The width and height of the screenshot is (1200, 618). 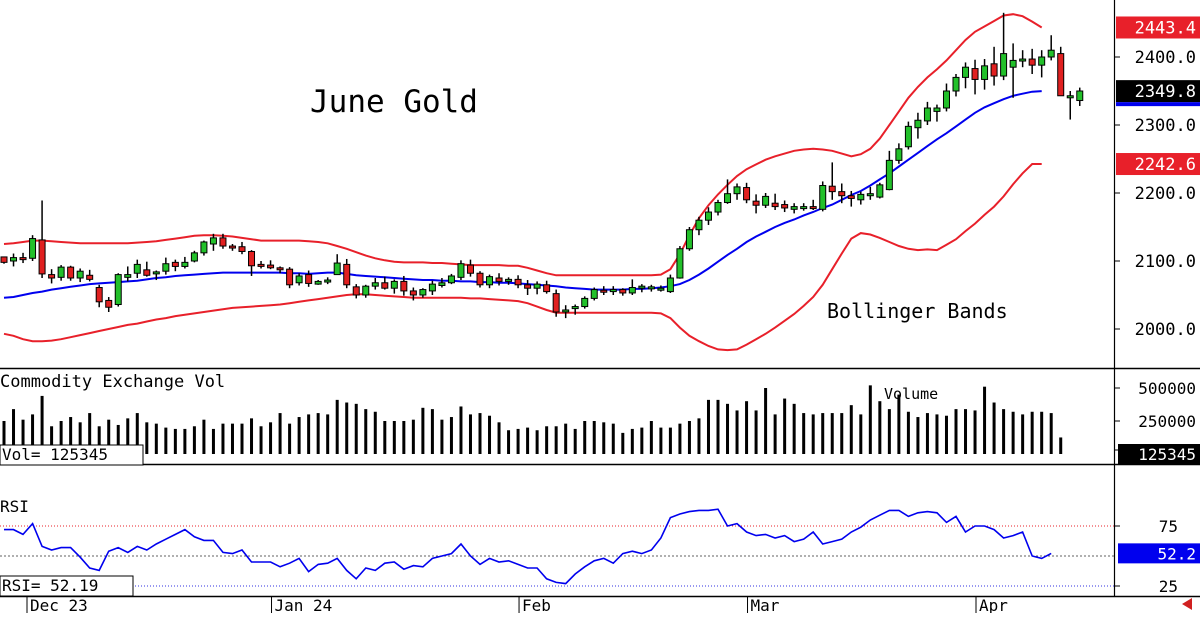 I want to click on rsi-current-label: 52.2, so click(x=1176, y=553).